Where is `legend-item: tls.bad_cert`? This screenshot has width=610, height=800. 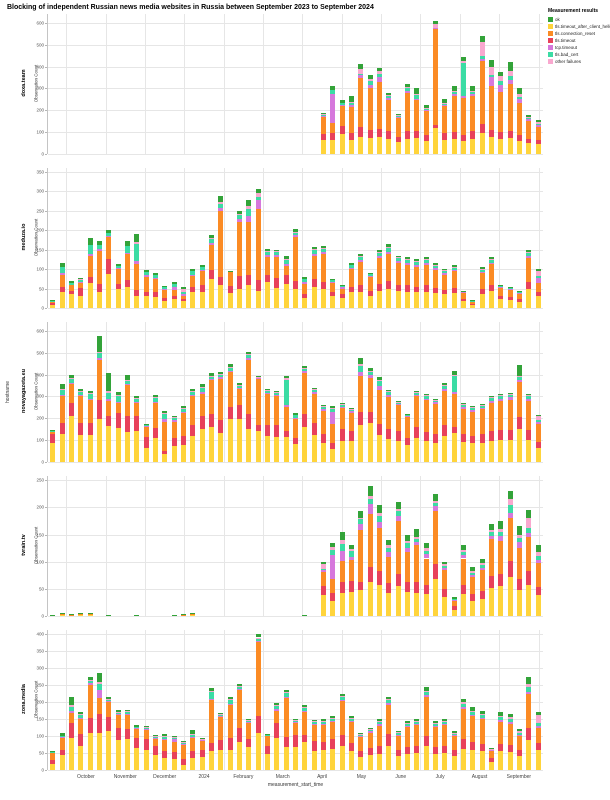
legend-item: tls.bad_cert is located at coordinates (579, 54).